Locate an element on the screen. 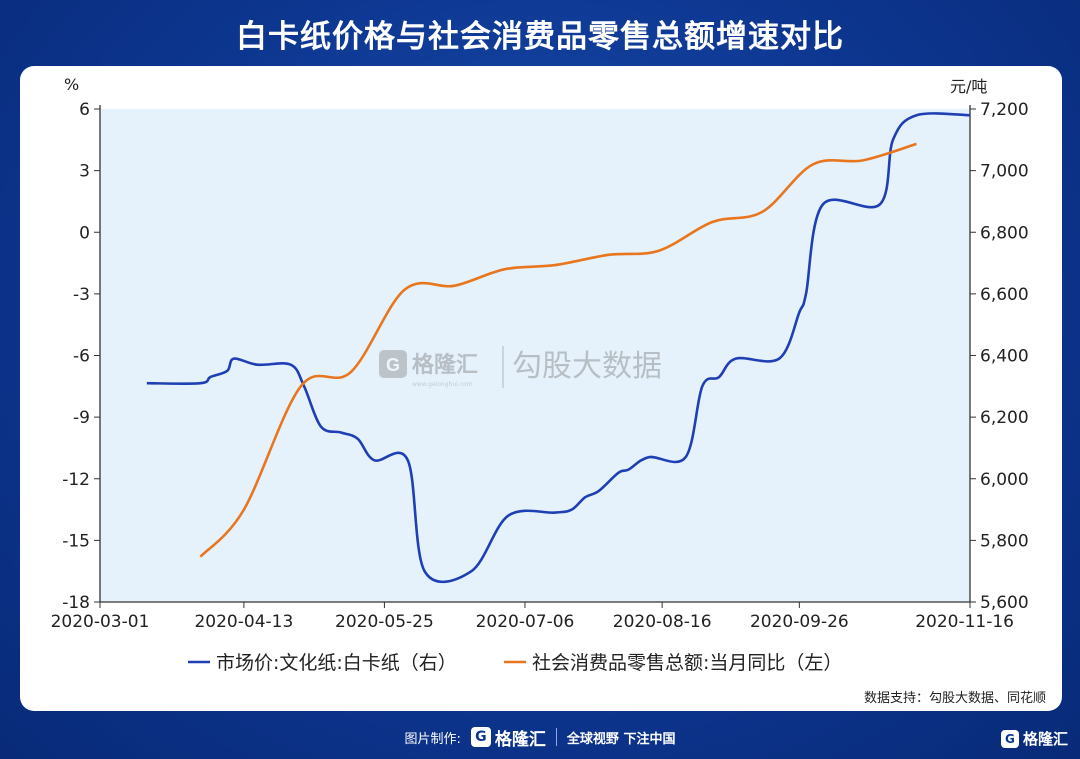 This screenshot has width=1080, height=759. left-tick-label: -18 is located at coordinates (76, 603).